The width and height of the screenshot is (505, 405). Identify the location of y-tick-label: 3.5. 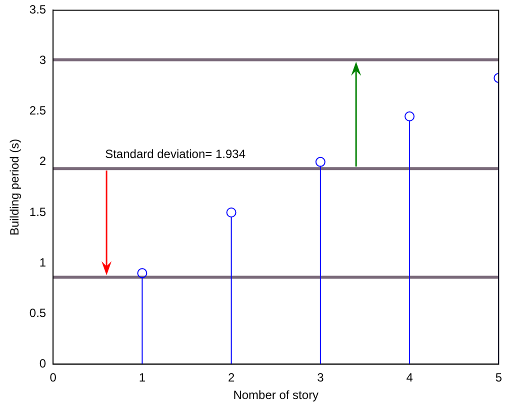
(37, 9).